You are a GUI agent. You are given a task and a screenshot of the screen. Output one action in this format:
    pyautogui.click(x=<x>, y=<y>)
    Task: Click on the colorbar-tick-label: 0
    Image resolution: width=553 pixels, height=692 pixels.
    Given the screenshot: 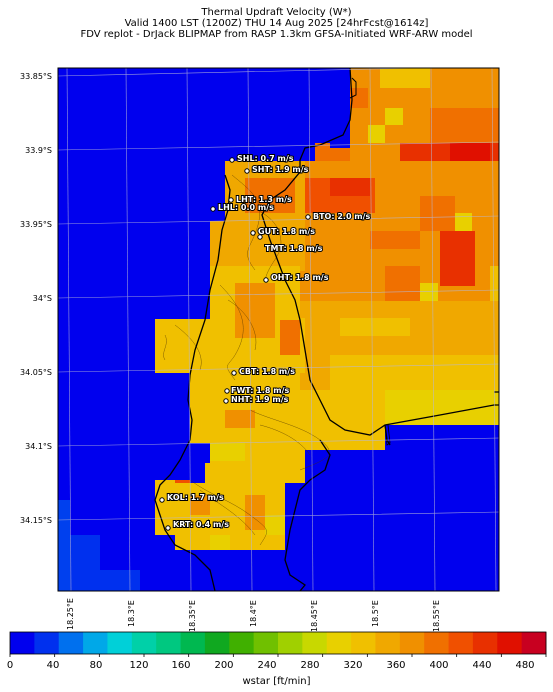 What is the action you would take?
    pyautogui.click(x=10, y=665)
    